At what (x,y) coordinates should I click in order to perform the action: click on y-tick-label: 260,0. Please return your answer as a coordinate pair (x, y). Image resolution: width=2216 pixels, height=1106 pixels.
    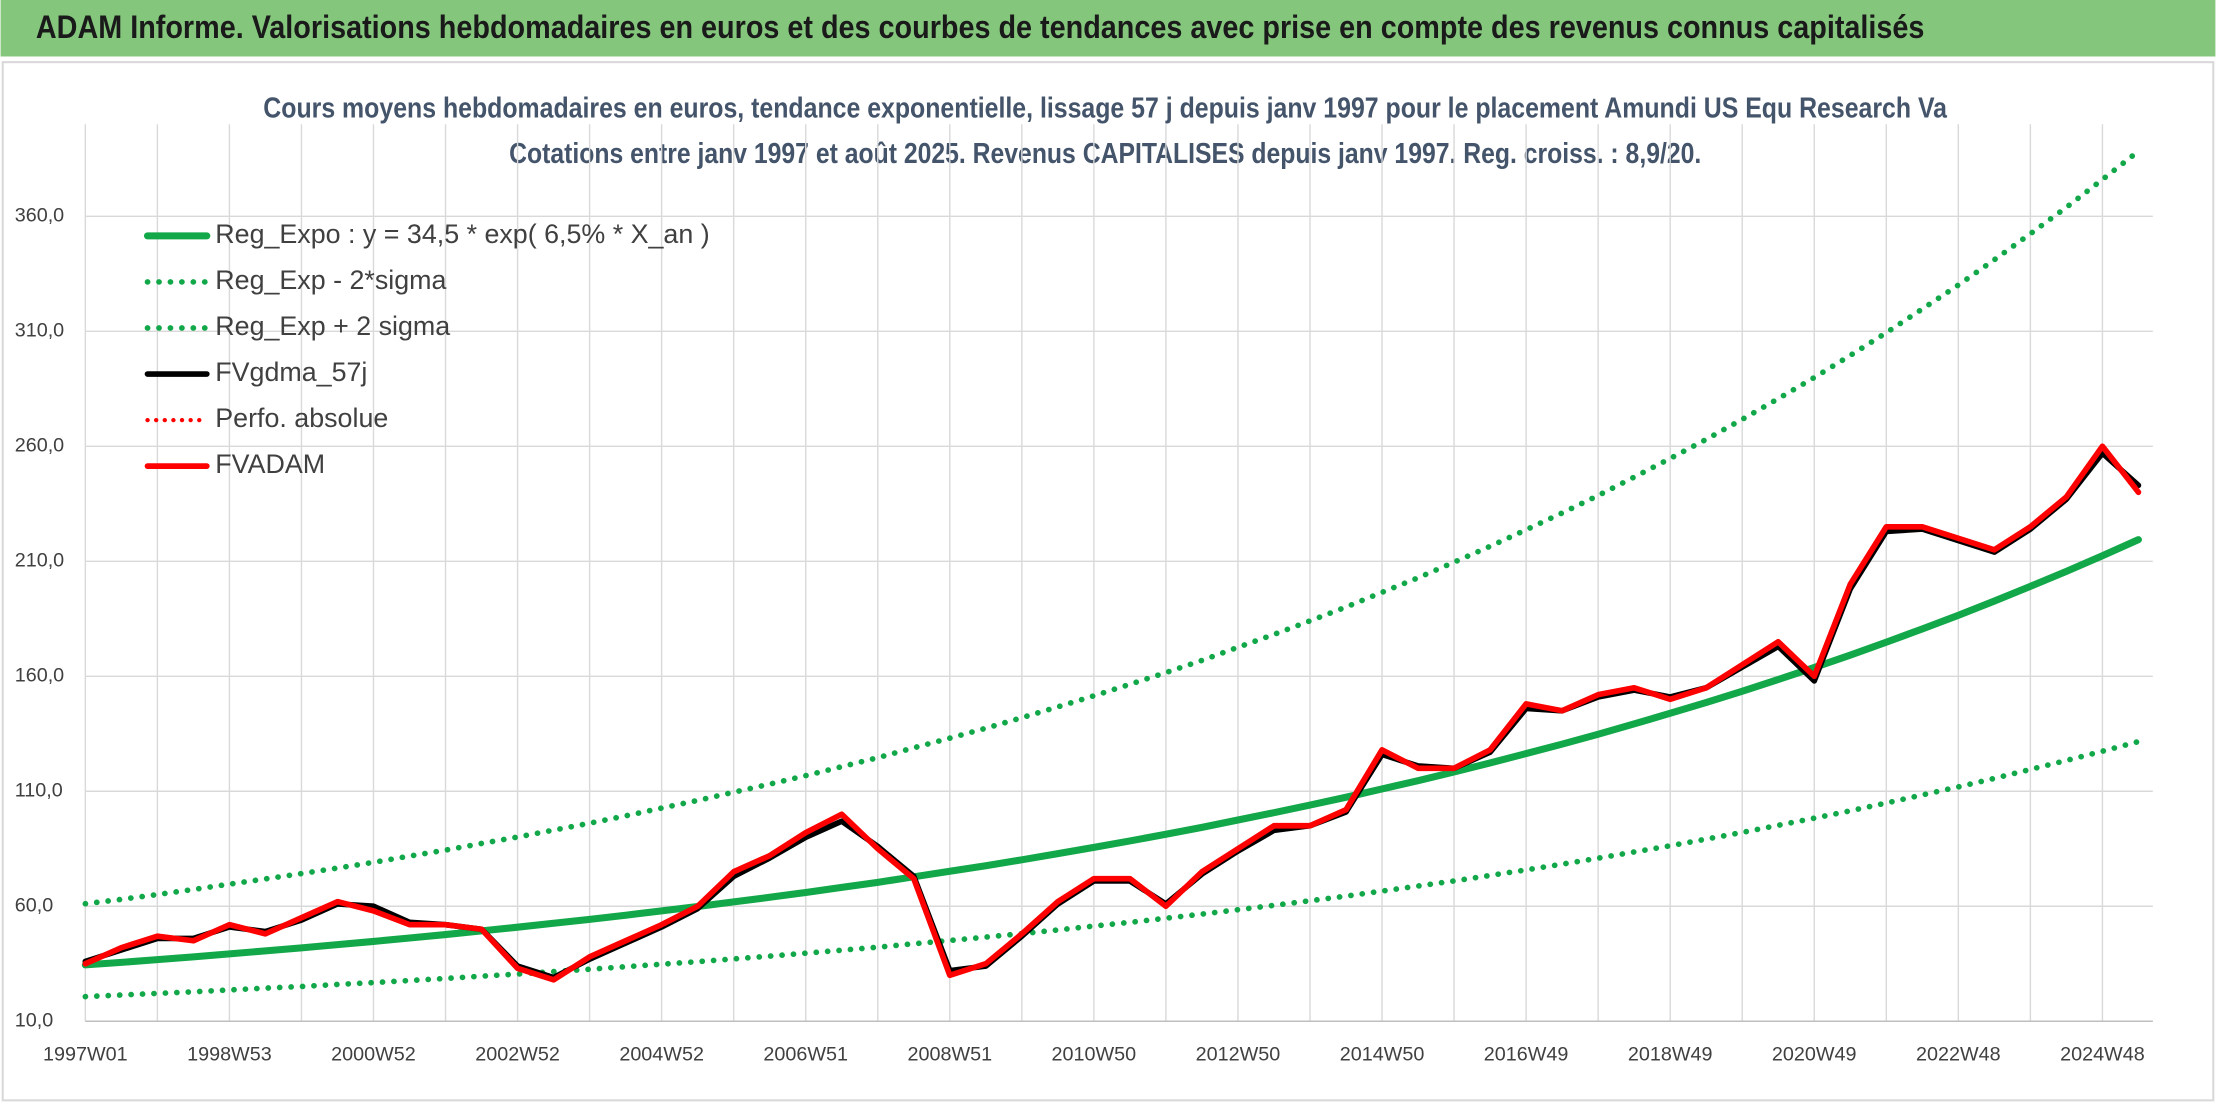
    Looking at the image, I should click on (39, 446).